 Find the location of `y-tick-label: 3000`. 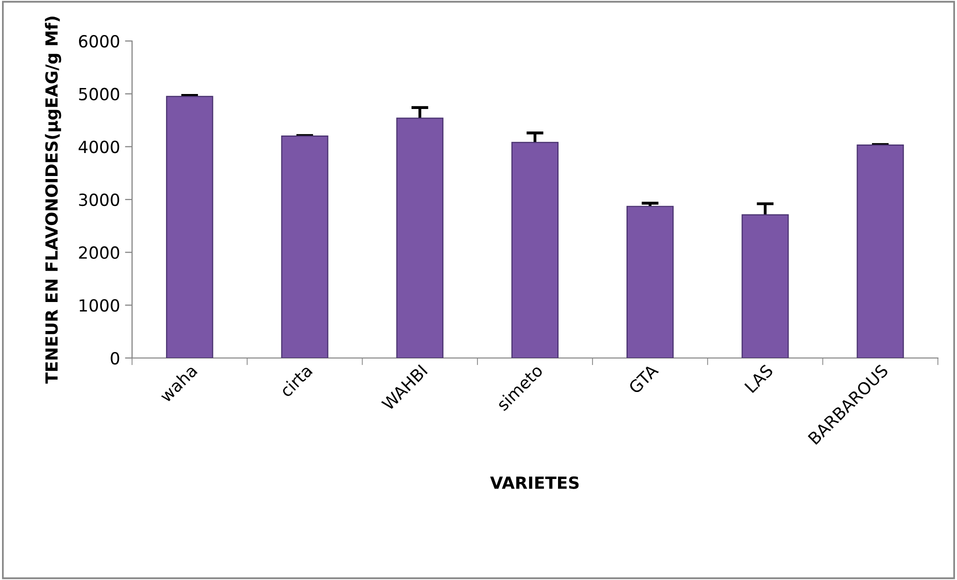

y-tick-label: 3000 is located at coordinates (99, 199).